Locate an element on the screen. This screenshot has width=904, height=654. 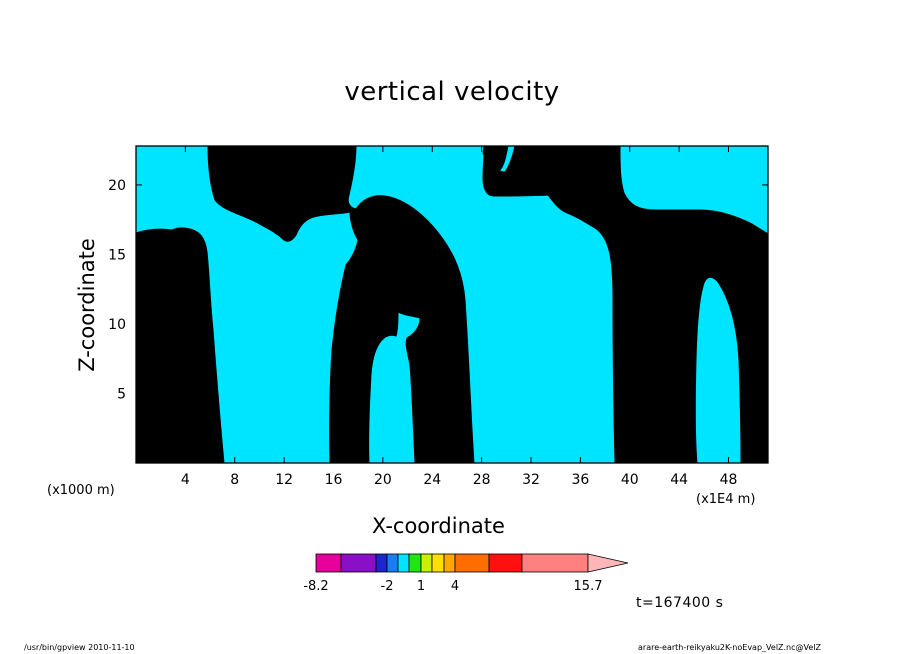
colorbar is located at coordinates (472, 563).